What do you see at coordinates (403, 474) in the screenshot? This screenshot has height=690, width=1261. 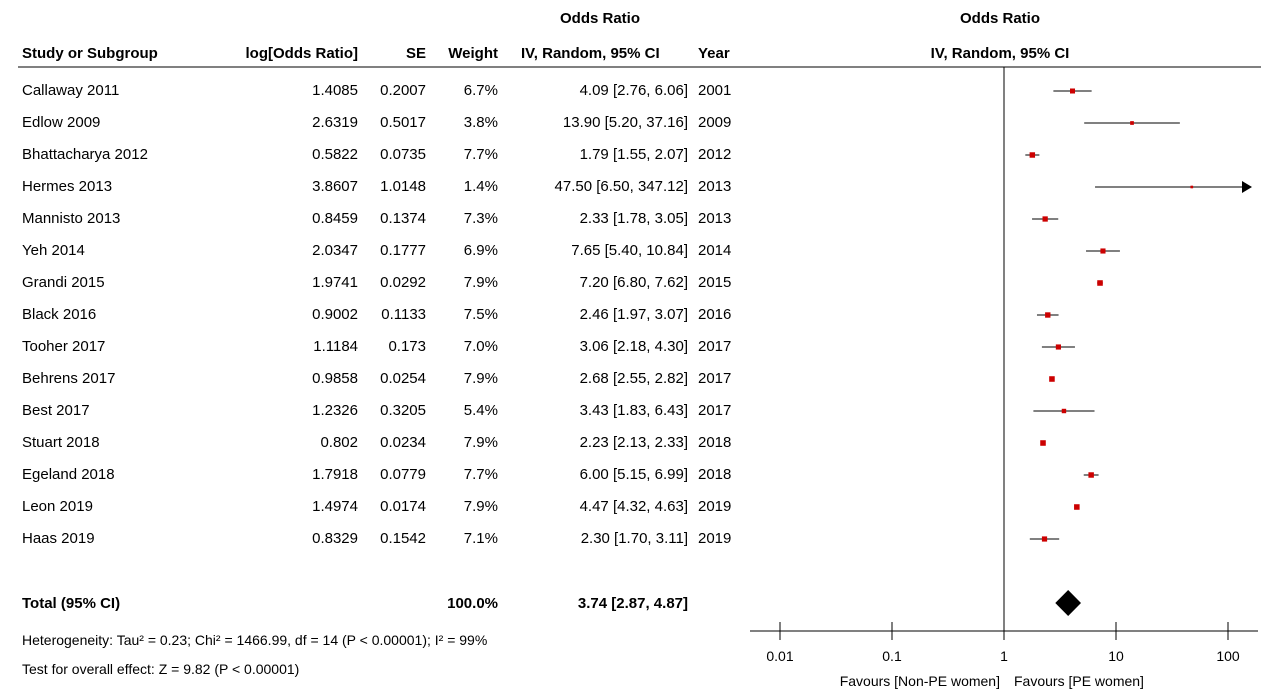 I see `study-se: 0.0779` at bounding box center [403, 474].